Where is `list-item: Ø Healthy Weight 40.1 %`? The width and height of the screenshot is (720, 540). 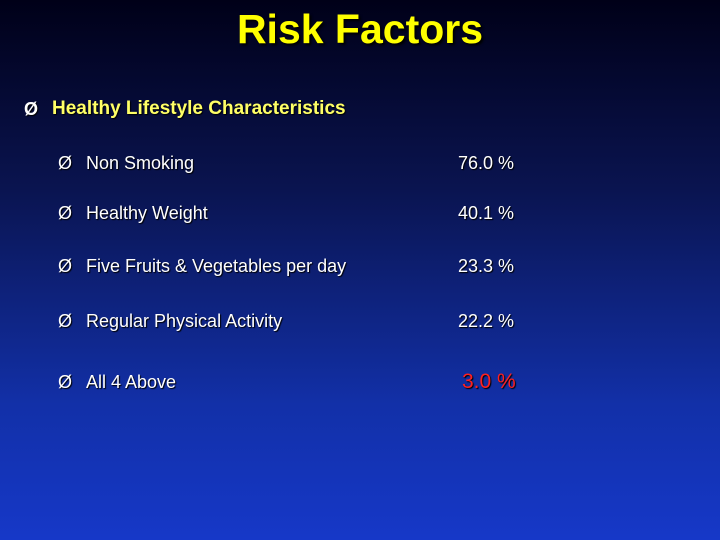
list-item: Ø Healthy Weight 40.1 % is located at coordinates (358, 213).